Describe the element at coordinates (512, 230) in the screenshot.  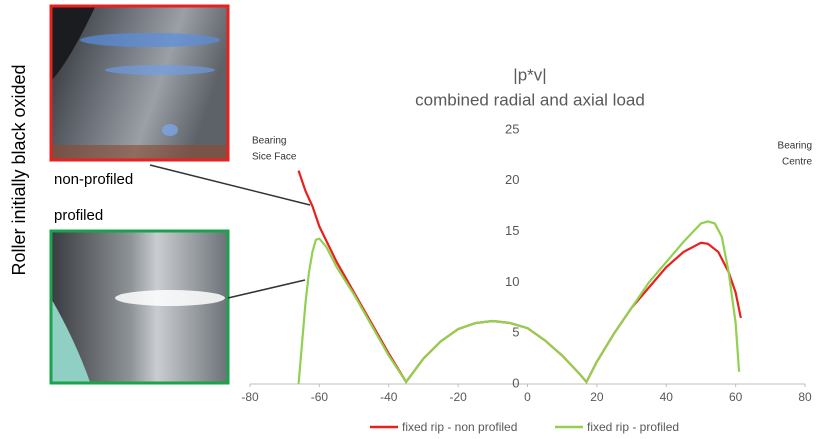
I see `y-tick-label: 15` at that location.